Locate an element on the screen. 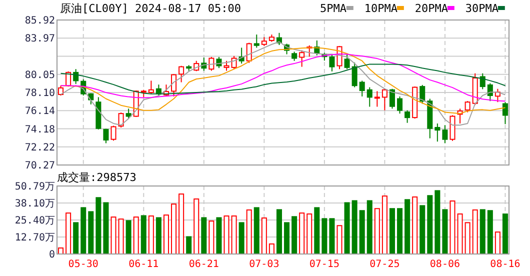  x-tick-label: 08-16 is located at coordinates (505, 264).